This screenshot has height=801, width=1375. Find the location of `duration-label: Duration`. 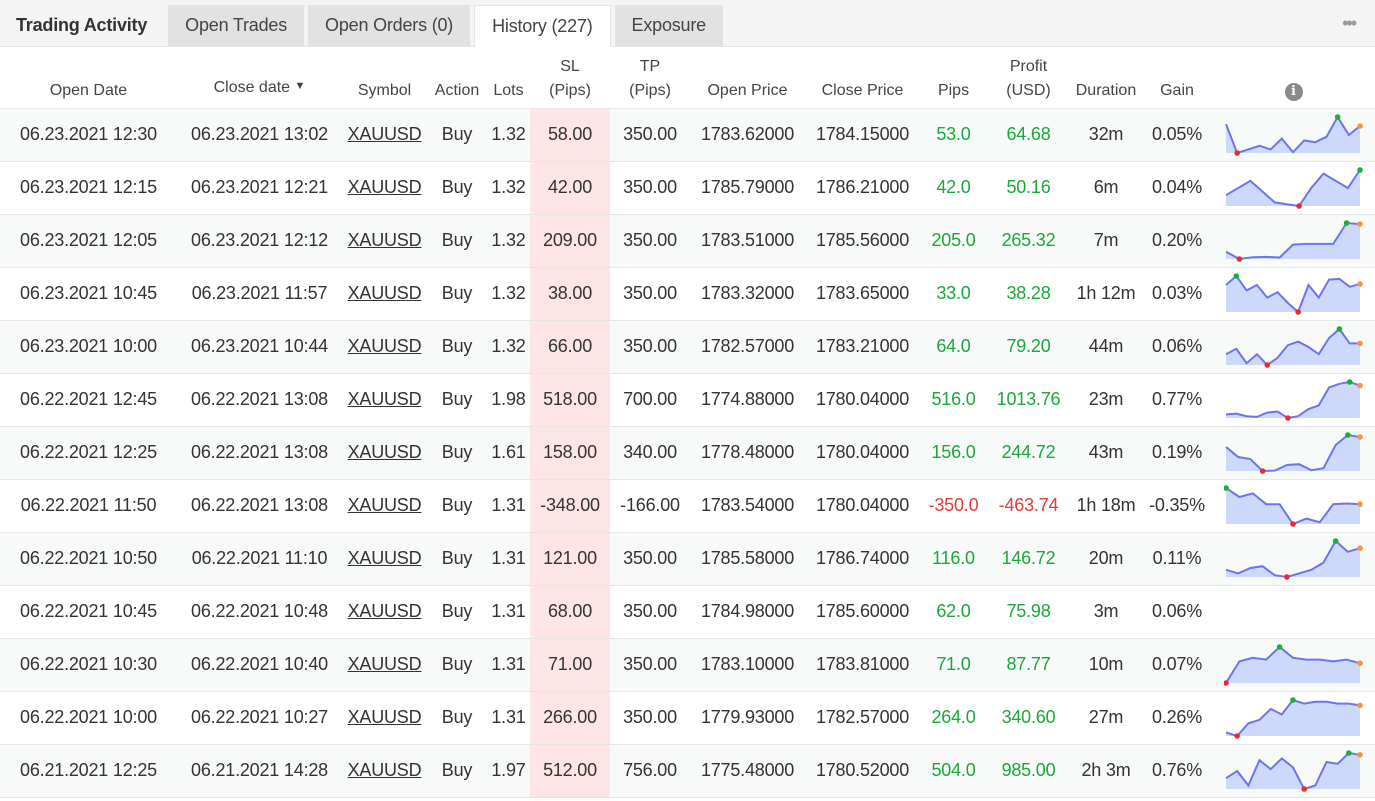

duration-label: Duration is located at coordinates (1106, 90).